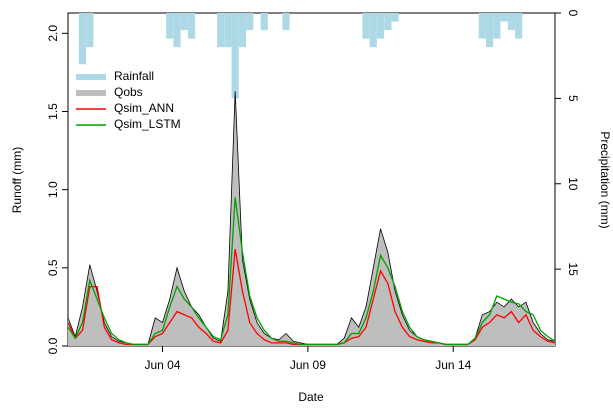  I want to click on x-tick-label: Jun 04, so click(162, 365).